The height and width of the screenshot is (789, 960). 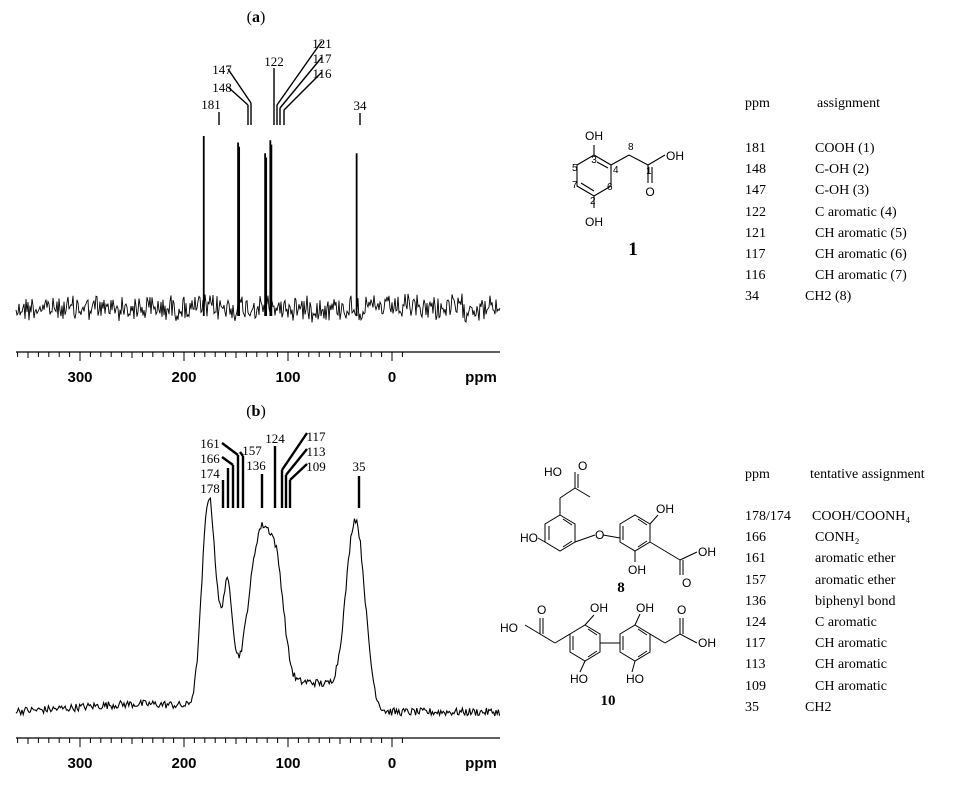 What do you see at coordinates (258, 754) in the screenshot?
I see `panel-b-x-axis: 300 200 100 0 ppm` at bounding box center [258, 754].